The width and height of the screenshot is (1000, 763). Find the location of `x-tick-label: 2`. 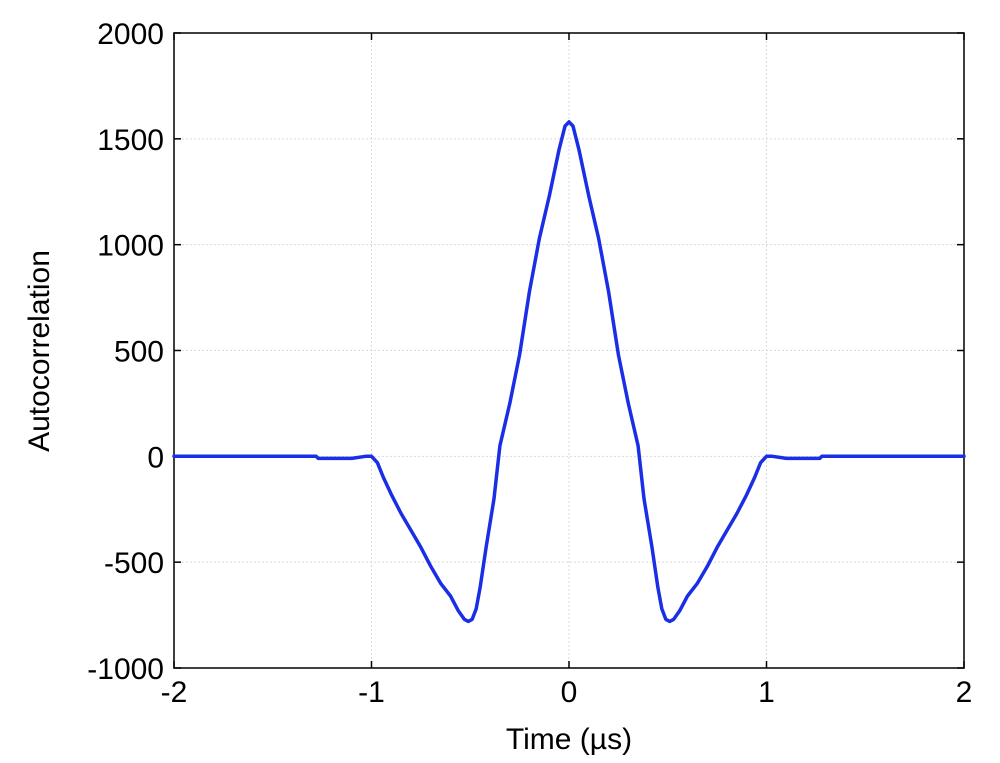

x-tick-label: 2 is located at coordinates (964, 692).